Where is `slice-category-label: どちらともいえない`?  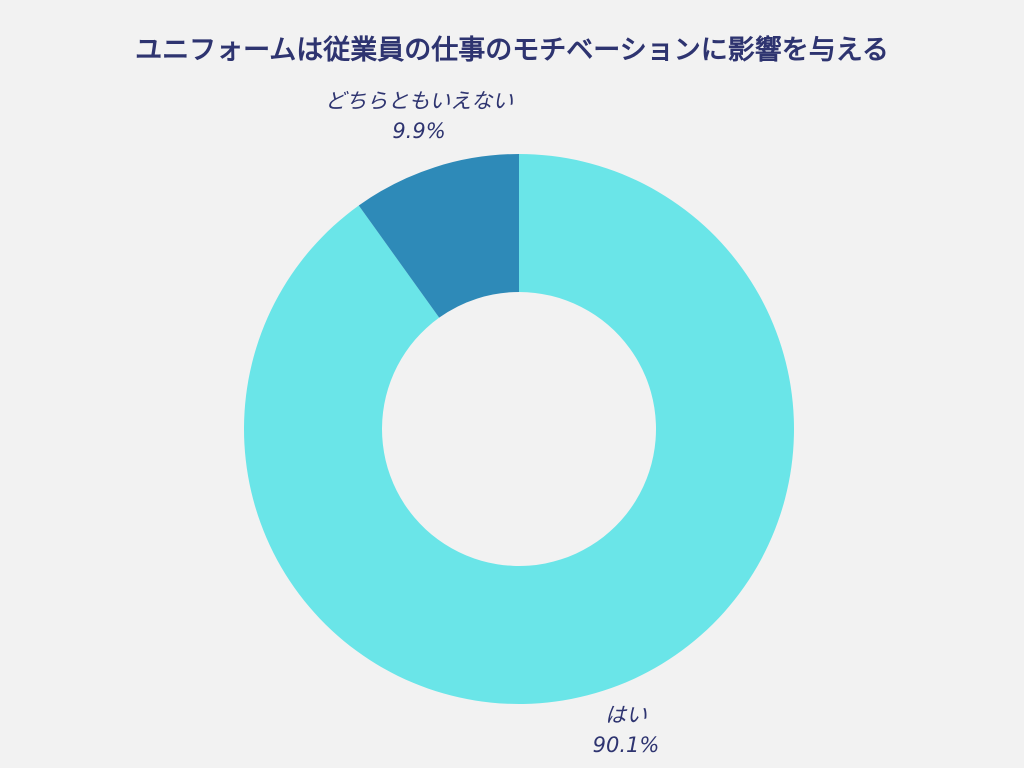
slice-category-label: どちらともいえない is located at coordinates (419, 101).